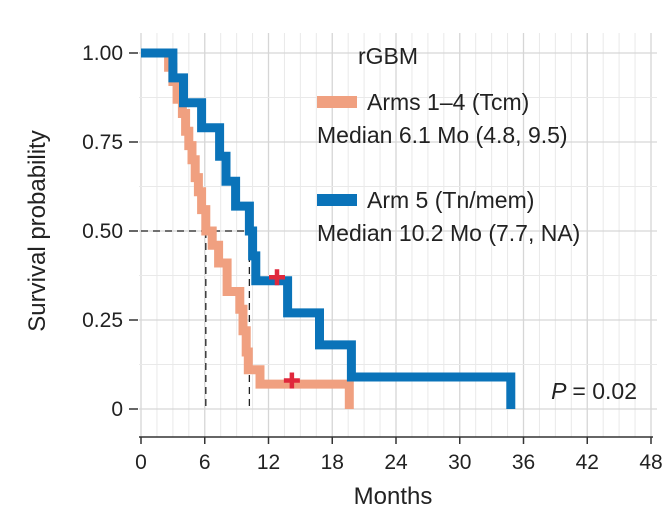  I want to click on x-tick-label: 24, so click(396, 462).